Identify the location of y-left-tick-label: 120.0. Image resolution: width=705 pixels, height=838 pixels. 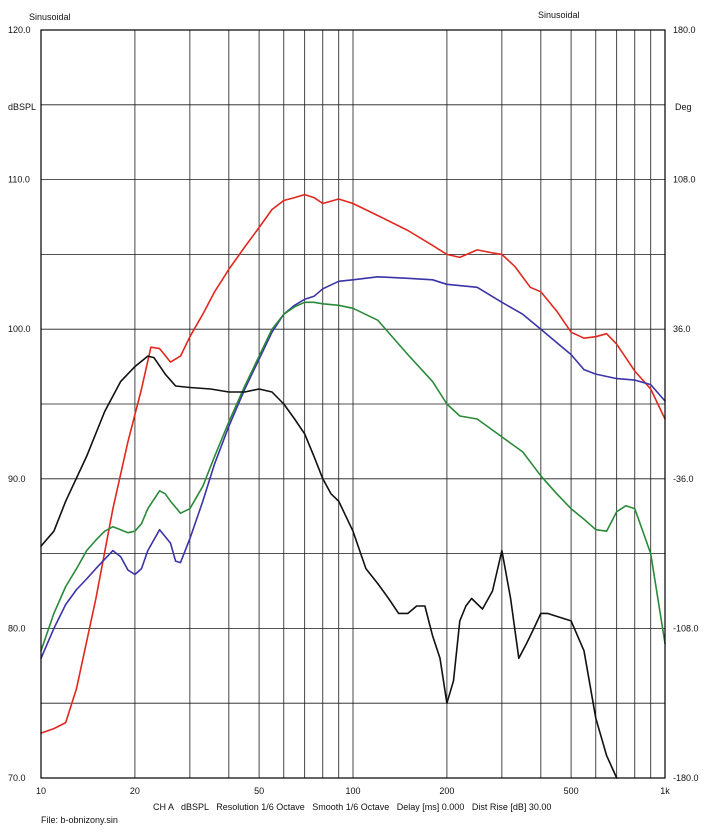
(19, 30).